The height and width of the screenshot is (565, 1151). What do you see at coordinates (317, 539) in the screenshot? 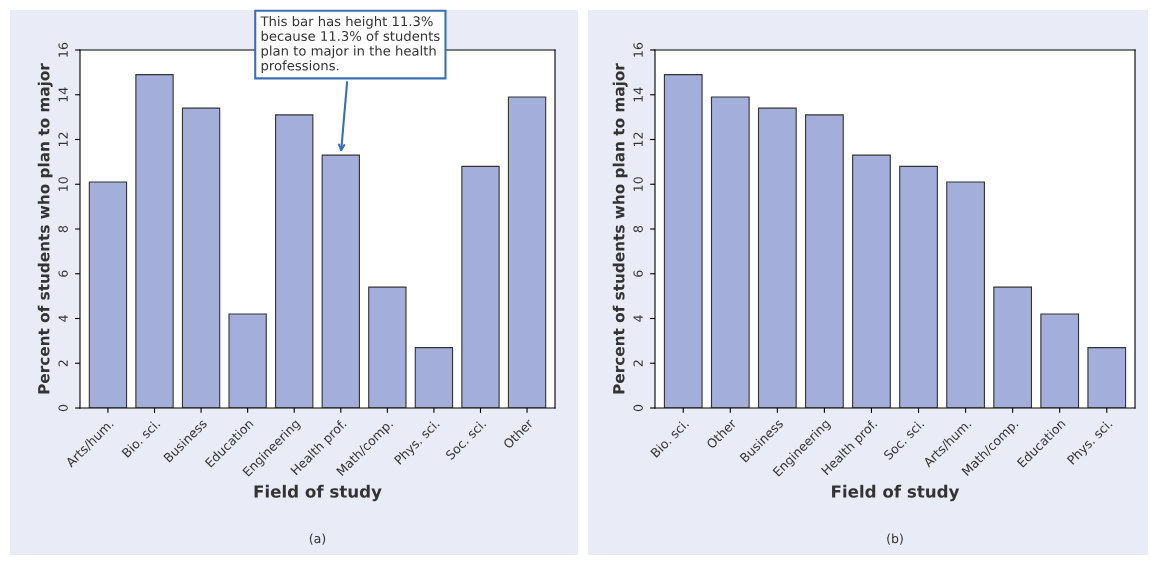
I see `text: (a)` at bounding box center [317, 539].